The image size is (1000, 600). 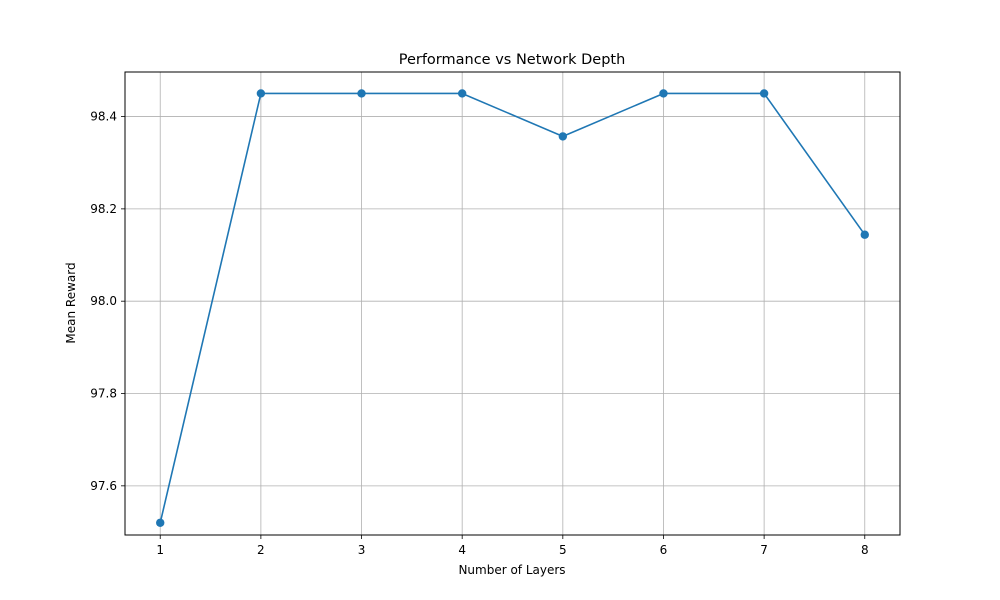 What do you see at coordinates (103, 301) in the screenshot?
I see `y-tick-label: 98.0` at bounding box center [103, 301].